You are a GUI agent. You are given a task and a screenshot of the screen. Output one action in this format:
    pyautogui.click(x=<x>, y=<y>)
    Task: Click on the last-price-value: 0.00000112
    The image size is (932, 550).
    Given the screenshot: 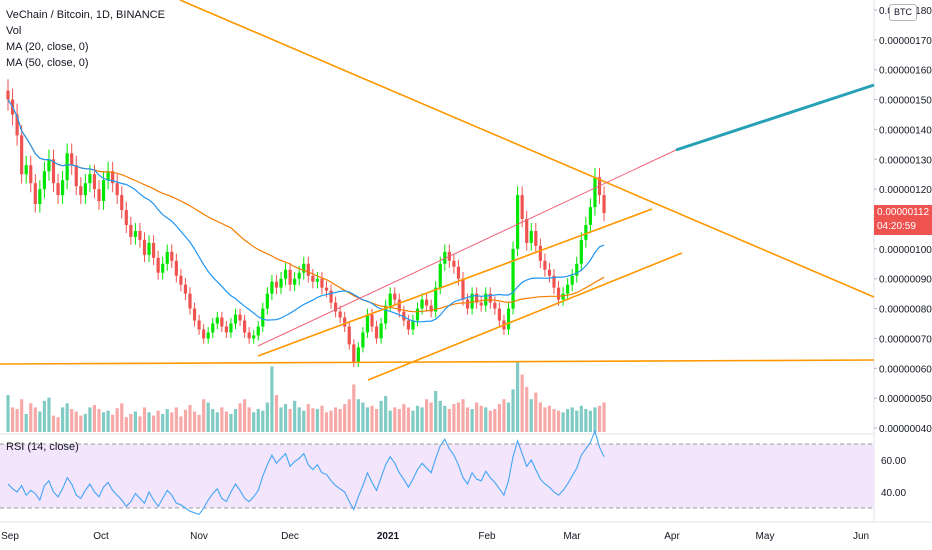 What is the action you would take?
    pyautogui.click(x=903, y=212)
    